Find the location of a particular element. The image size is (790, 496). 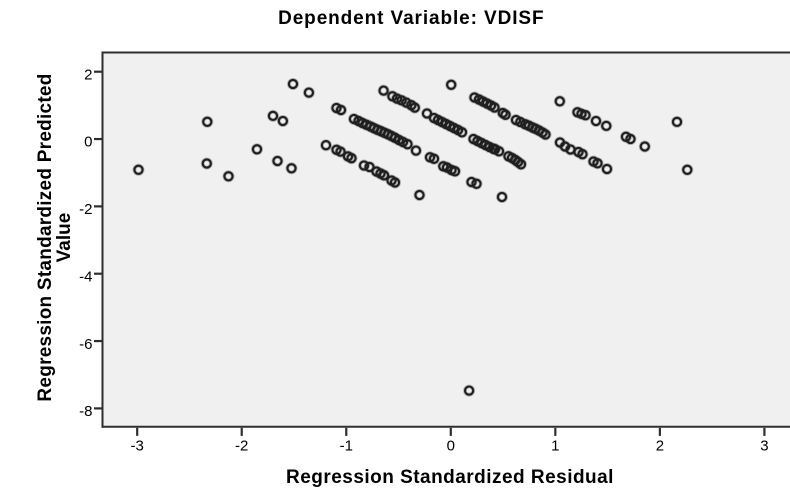

svg-text: -8 is located at coordinates (85, 411).